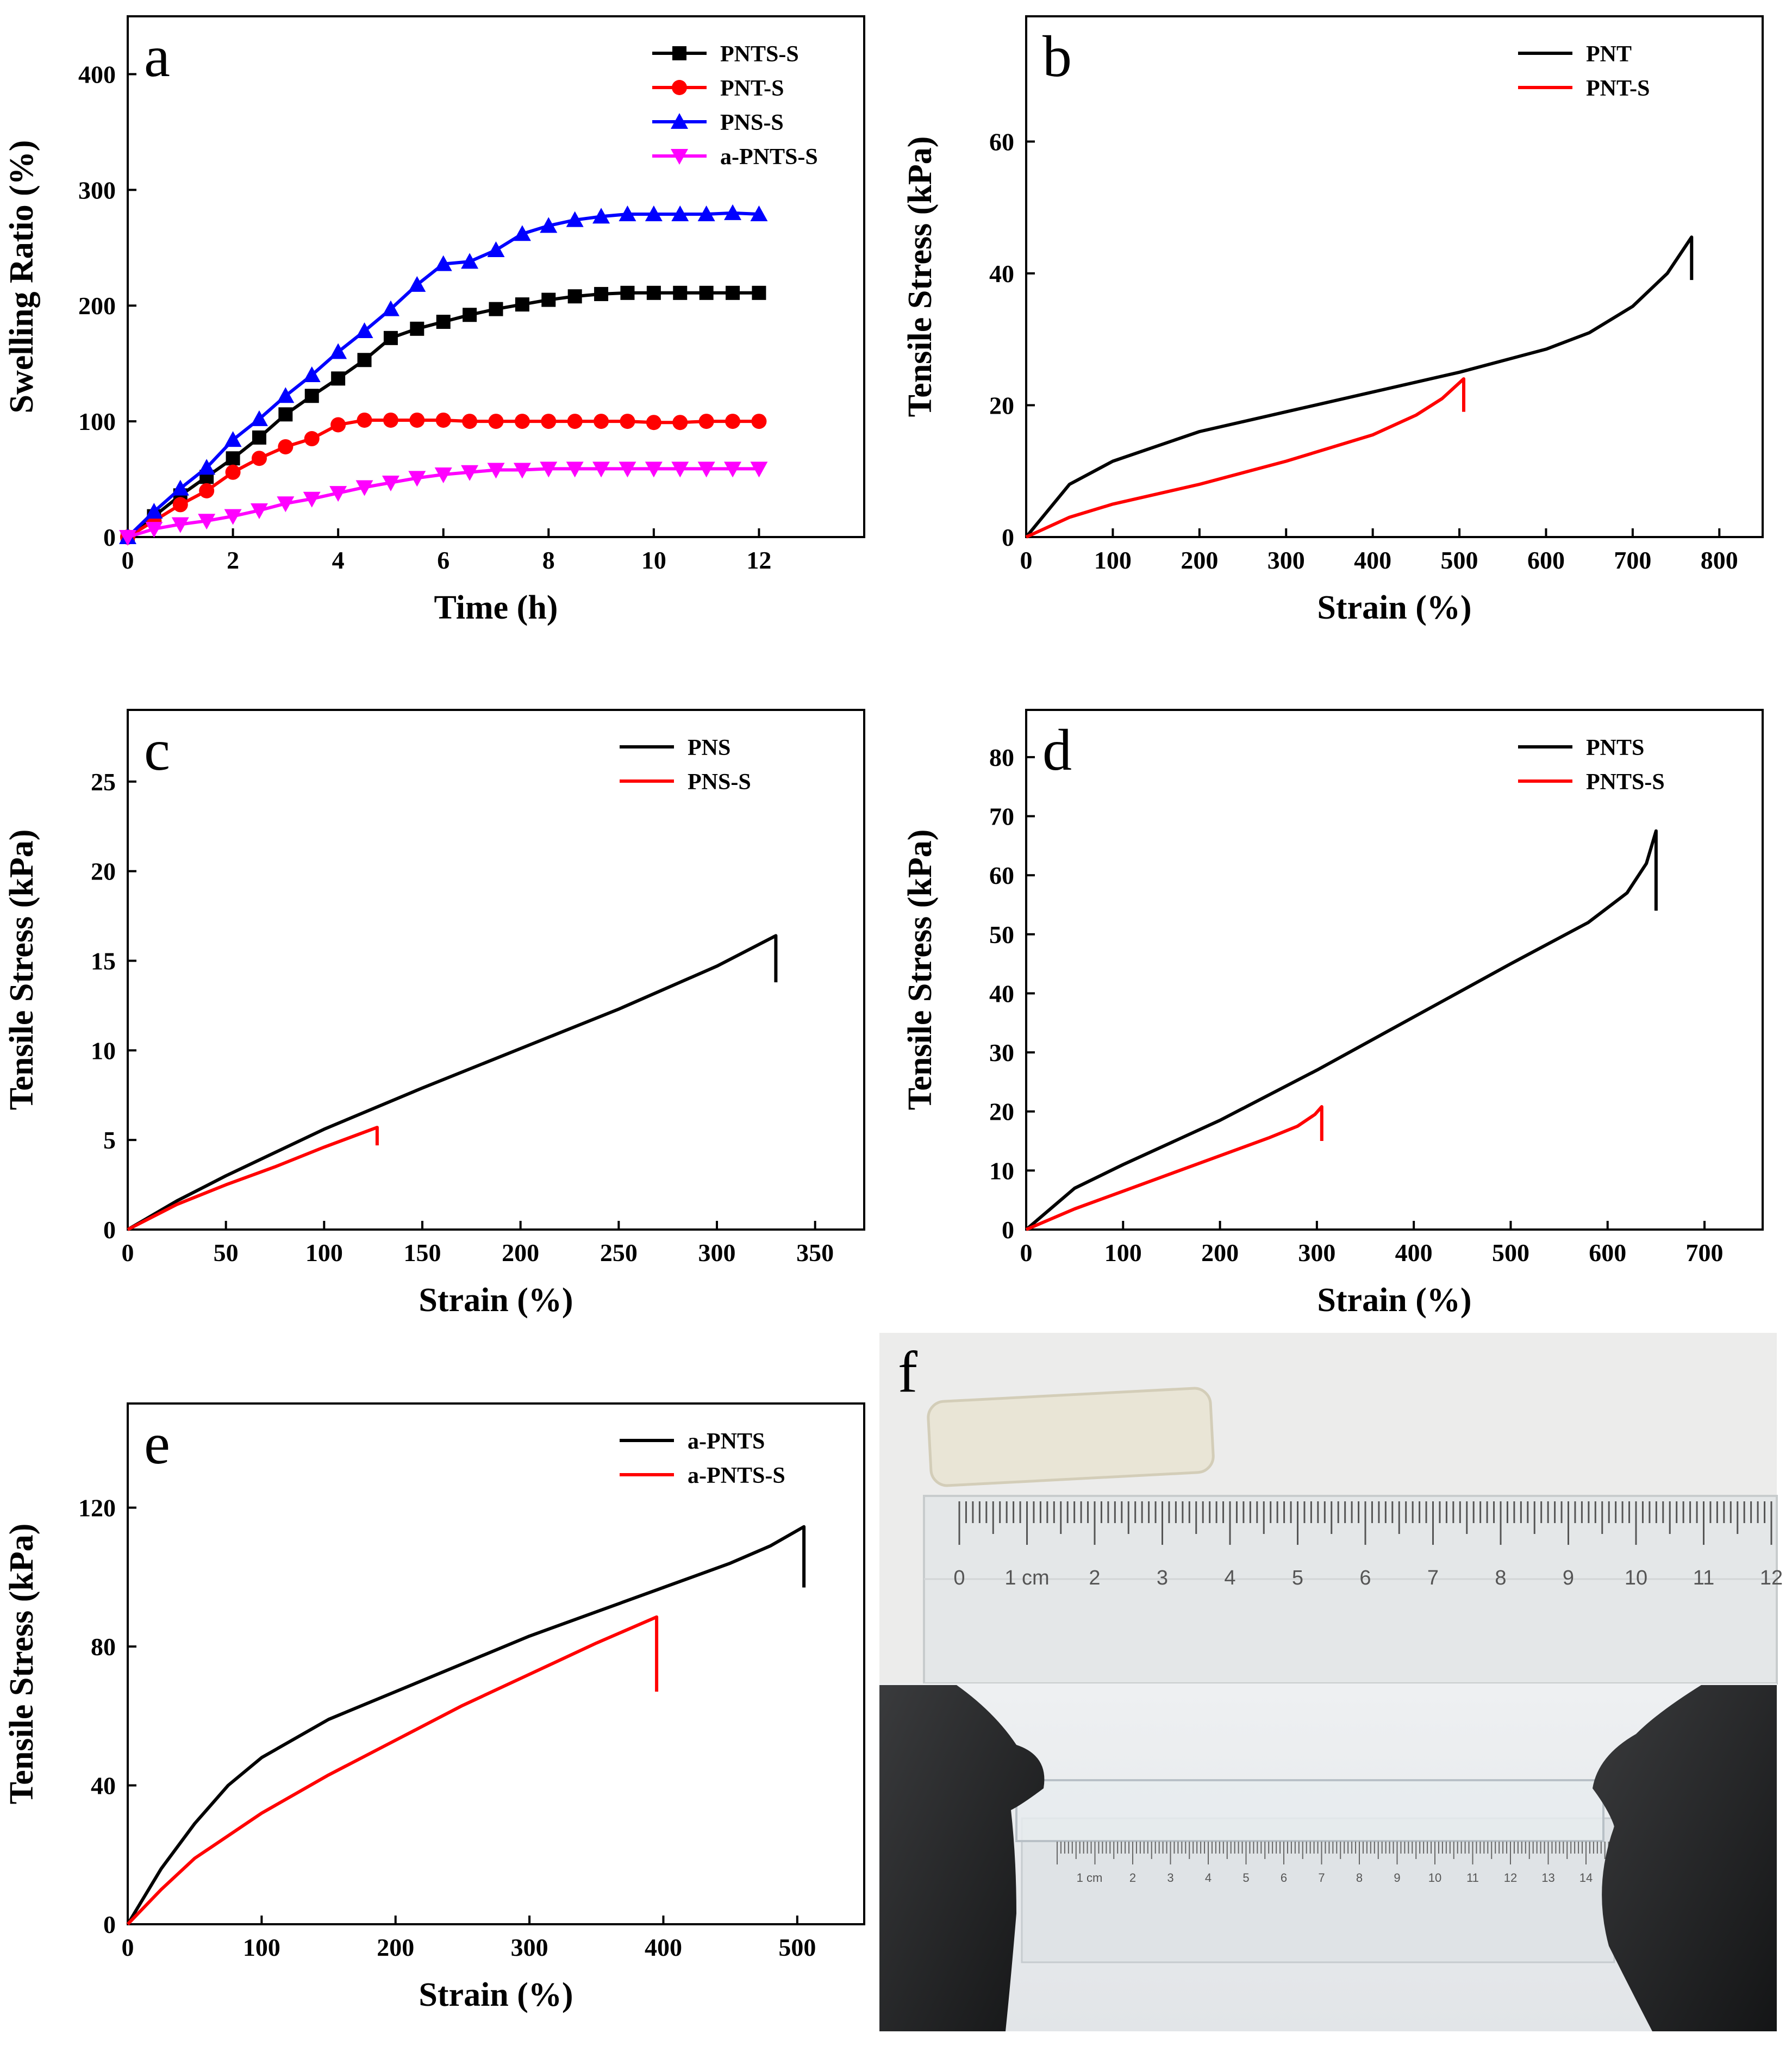  Describe the element at coordinates (1113, 560) in the screenshot. I see `x-tick-label: 100` at that location.